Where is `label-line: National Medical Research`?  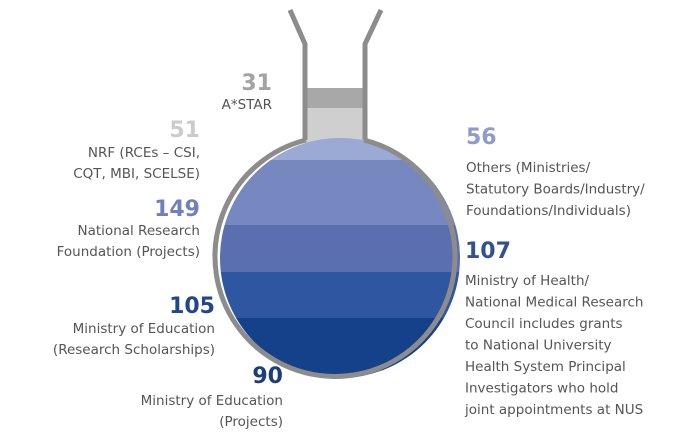 label-line: National Medical Research is located at coordinates (554, 303).